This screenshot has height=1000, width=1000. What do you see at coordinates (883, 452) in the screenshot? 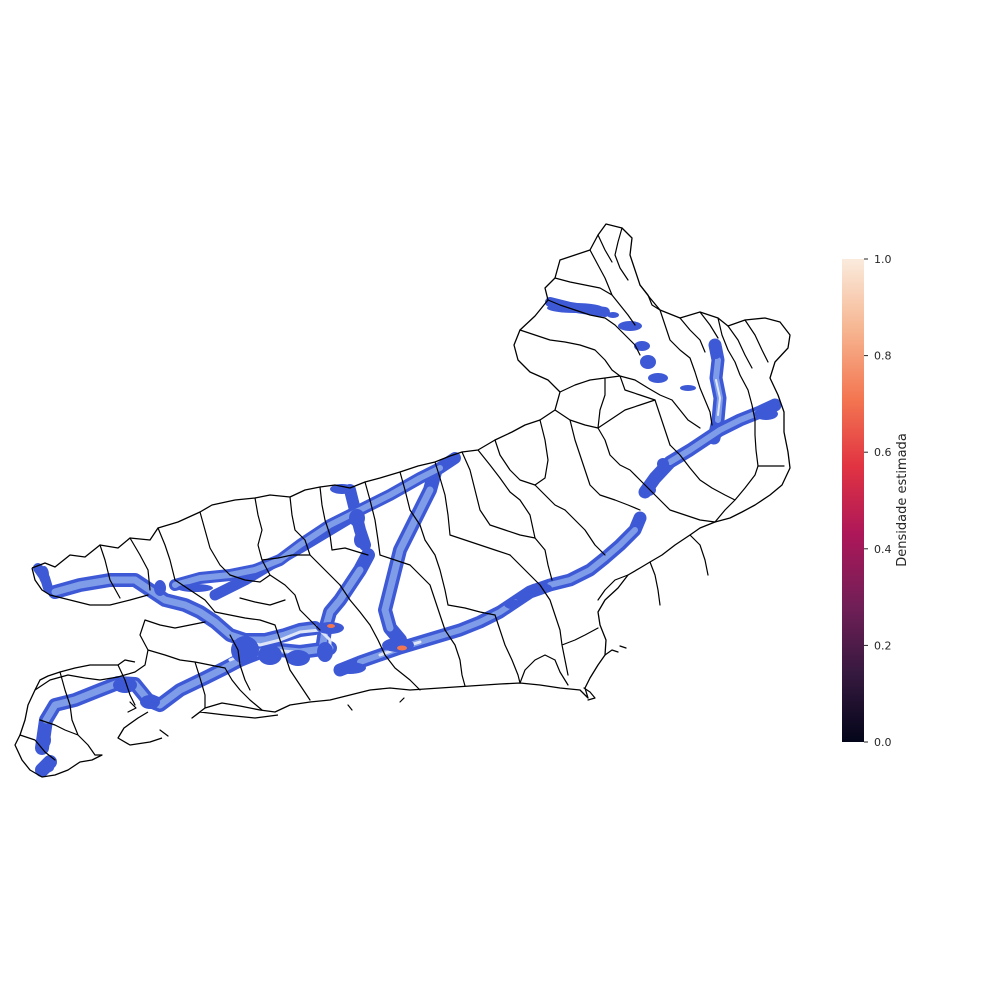
I see `colorbar-tick-label: 0.6` at bounding box center [883, 452].